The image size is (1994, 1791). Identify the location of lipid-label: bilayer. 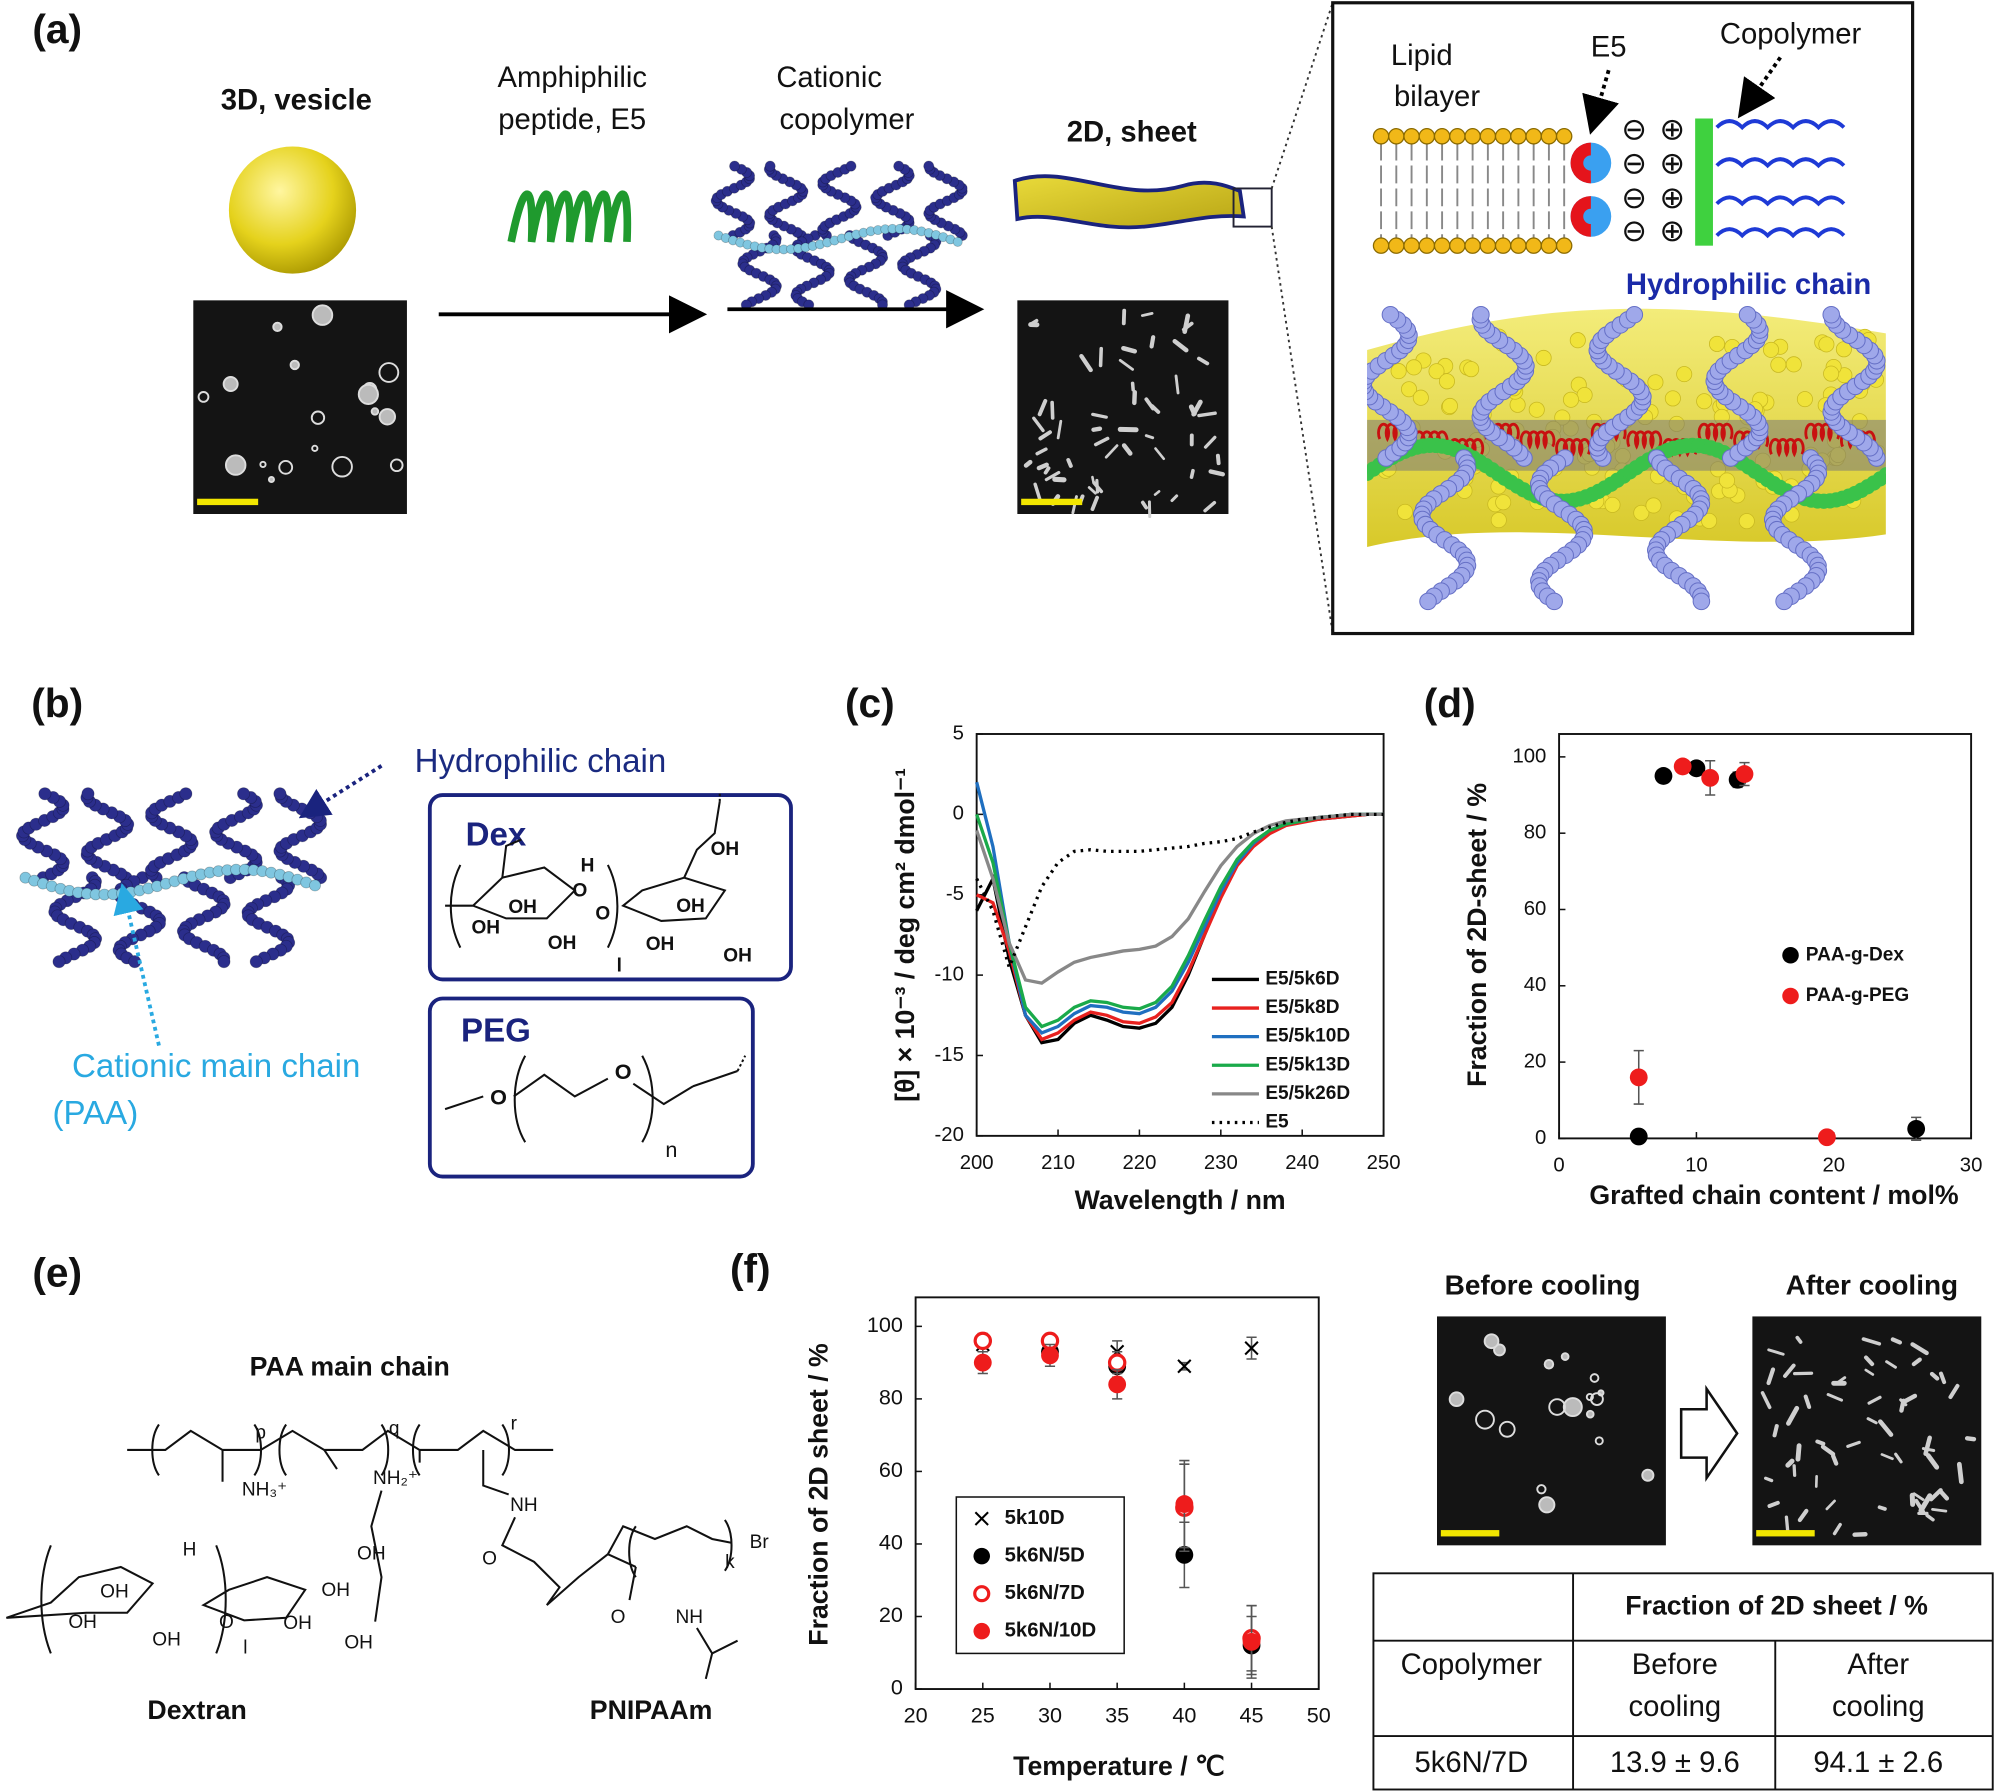
(1437, 97).